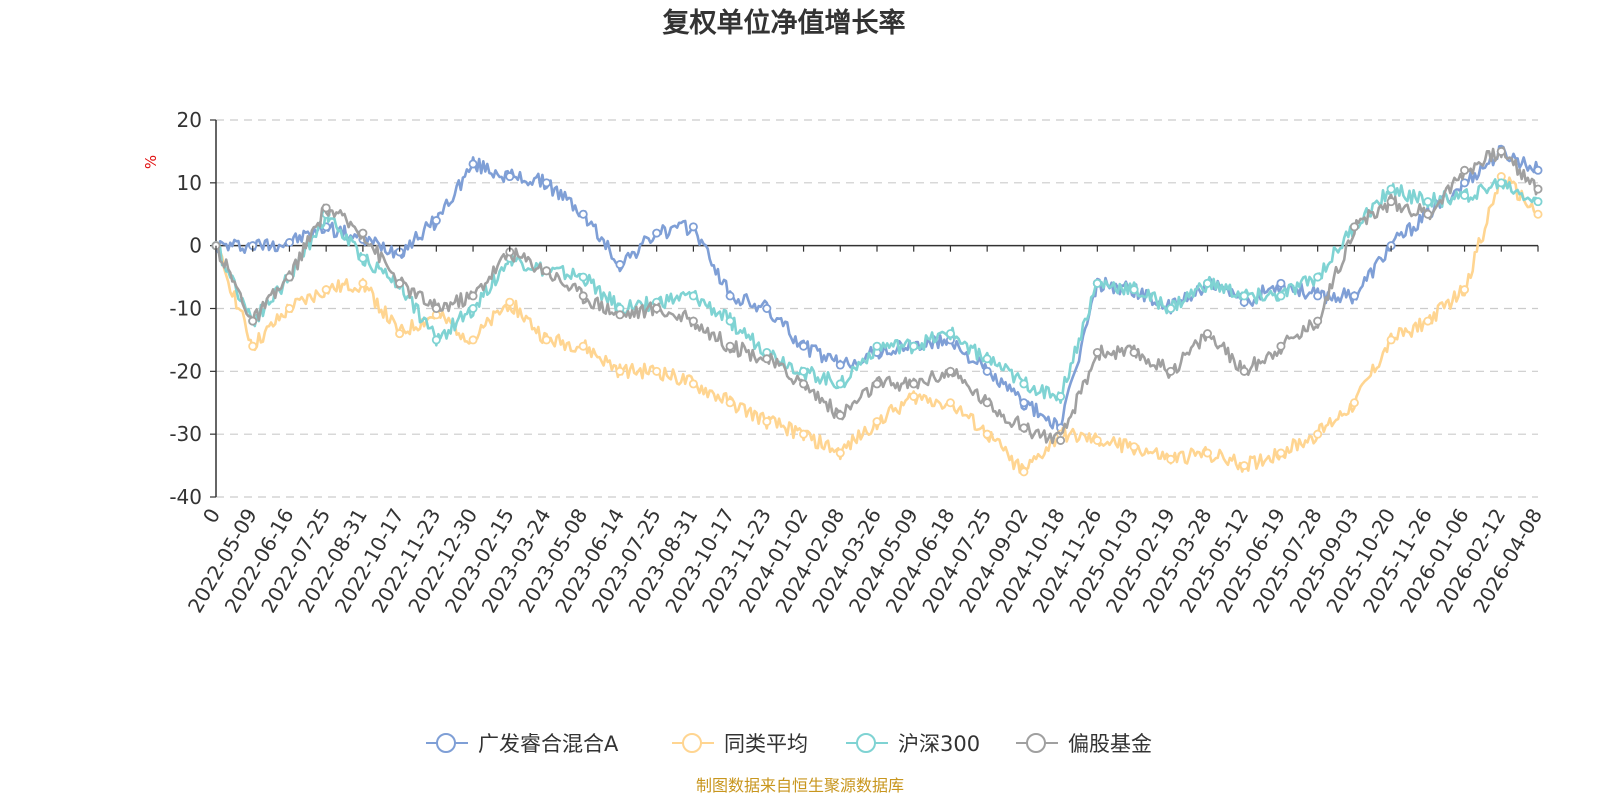 This screenshot has width=1600, height=800. What do you see at coordinates (1110, 744) in the screenshot?
I see `legend-label: 偏股基金` at bounding box center [1110, 744].